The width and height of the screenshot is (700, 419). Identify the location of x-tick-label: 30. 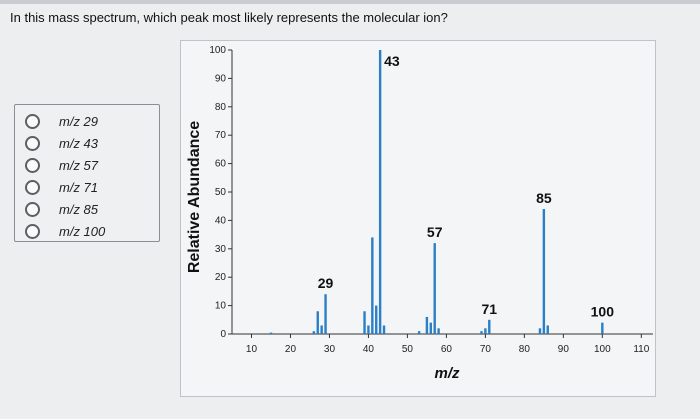
(330, 349).